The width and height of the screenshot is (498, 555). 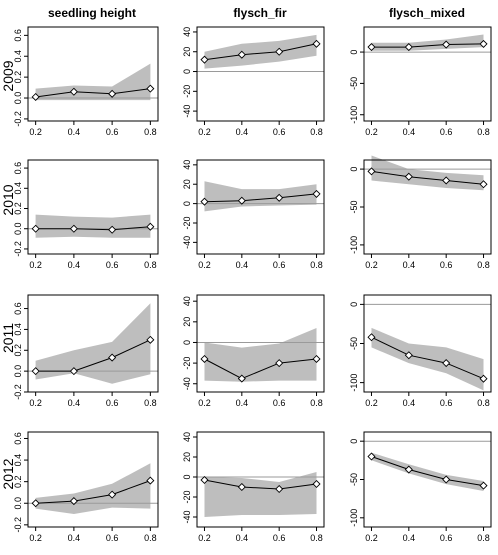 What do you see at coordinates (18, 329) in the screenshot?
I see `y-tick-label: 0.4` at bounding box center [18, 329].